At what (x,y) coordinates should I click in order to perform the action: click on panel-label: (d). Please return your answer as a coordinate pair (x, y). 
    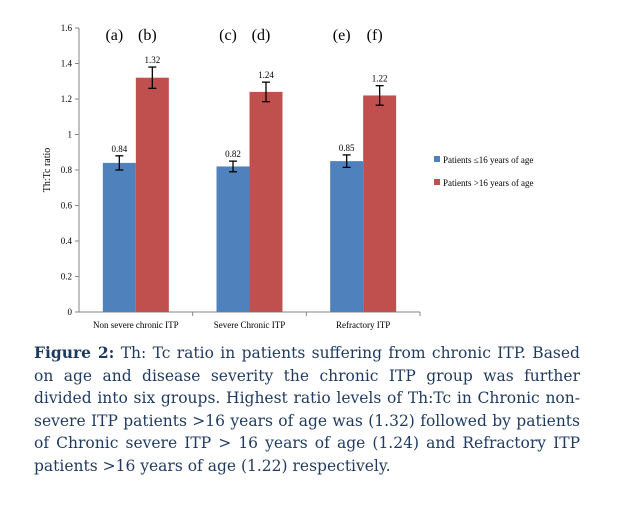
    Looking at the image, I should click on (261, 35).